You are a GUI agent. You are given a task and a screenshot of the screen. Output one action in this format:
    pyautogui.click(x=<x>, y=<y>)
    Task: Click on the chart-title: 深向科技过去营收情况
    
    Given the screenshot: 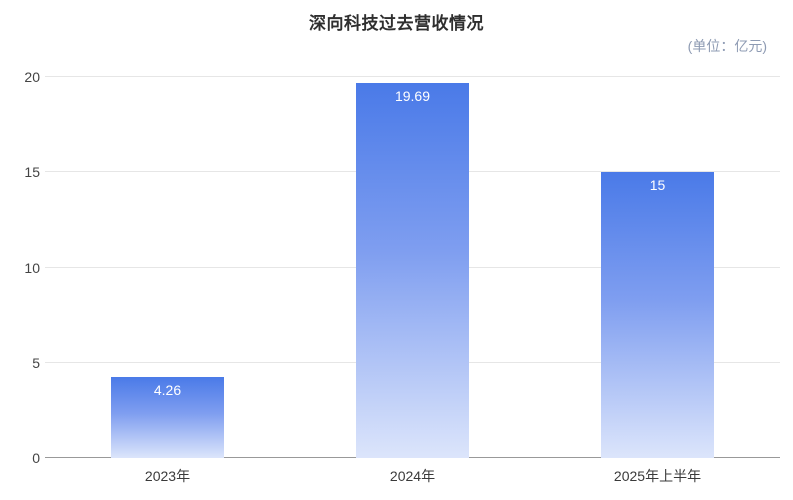 What is the action you would take?
    pyautogui.click(x=396, y=23)
    